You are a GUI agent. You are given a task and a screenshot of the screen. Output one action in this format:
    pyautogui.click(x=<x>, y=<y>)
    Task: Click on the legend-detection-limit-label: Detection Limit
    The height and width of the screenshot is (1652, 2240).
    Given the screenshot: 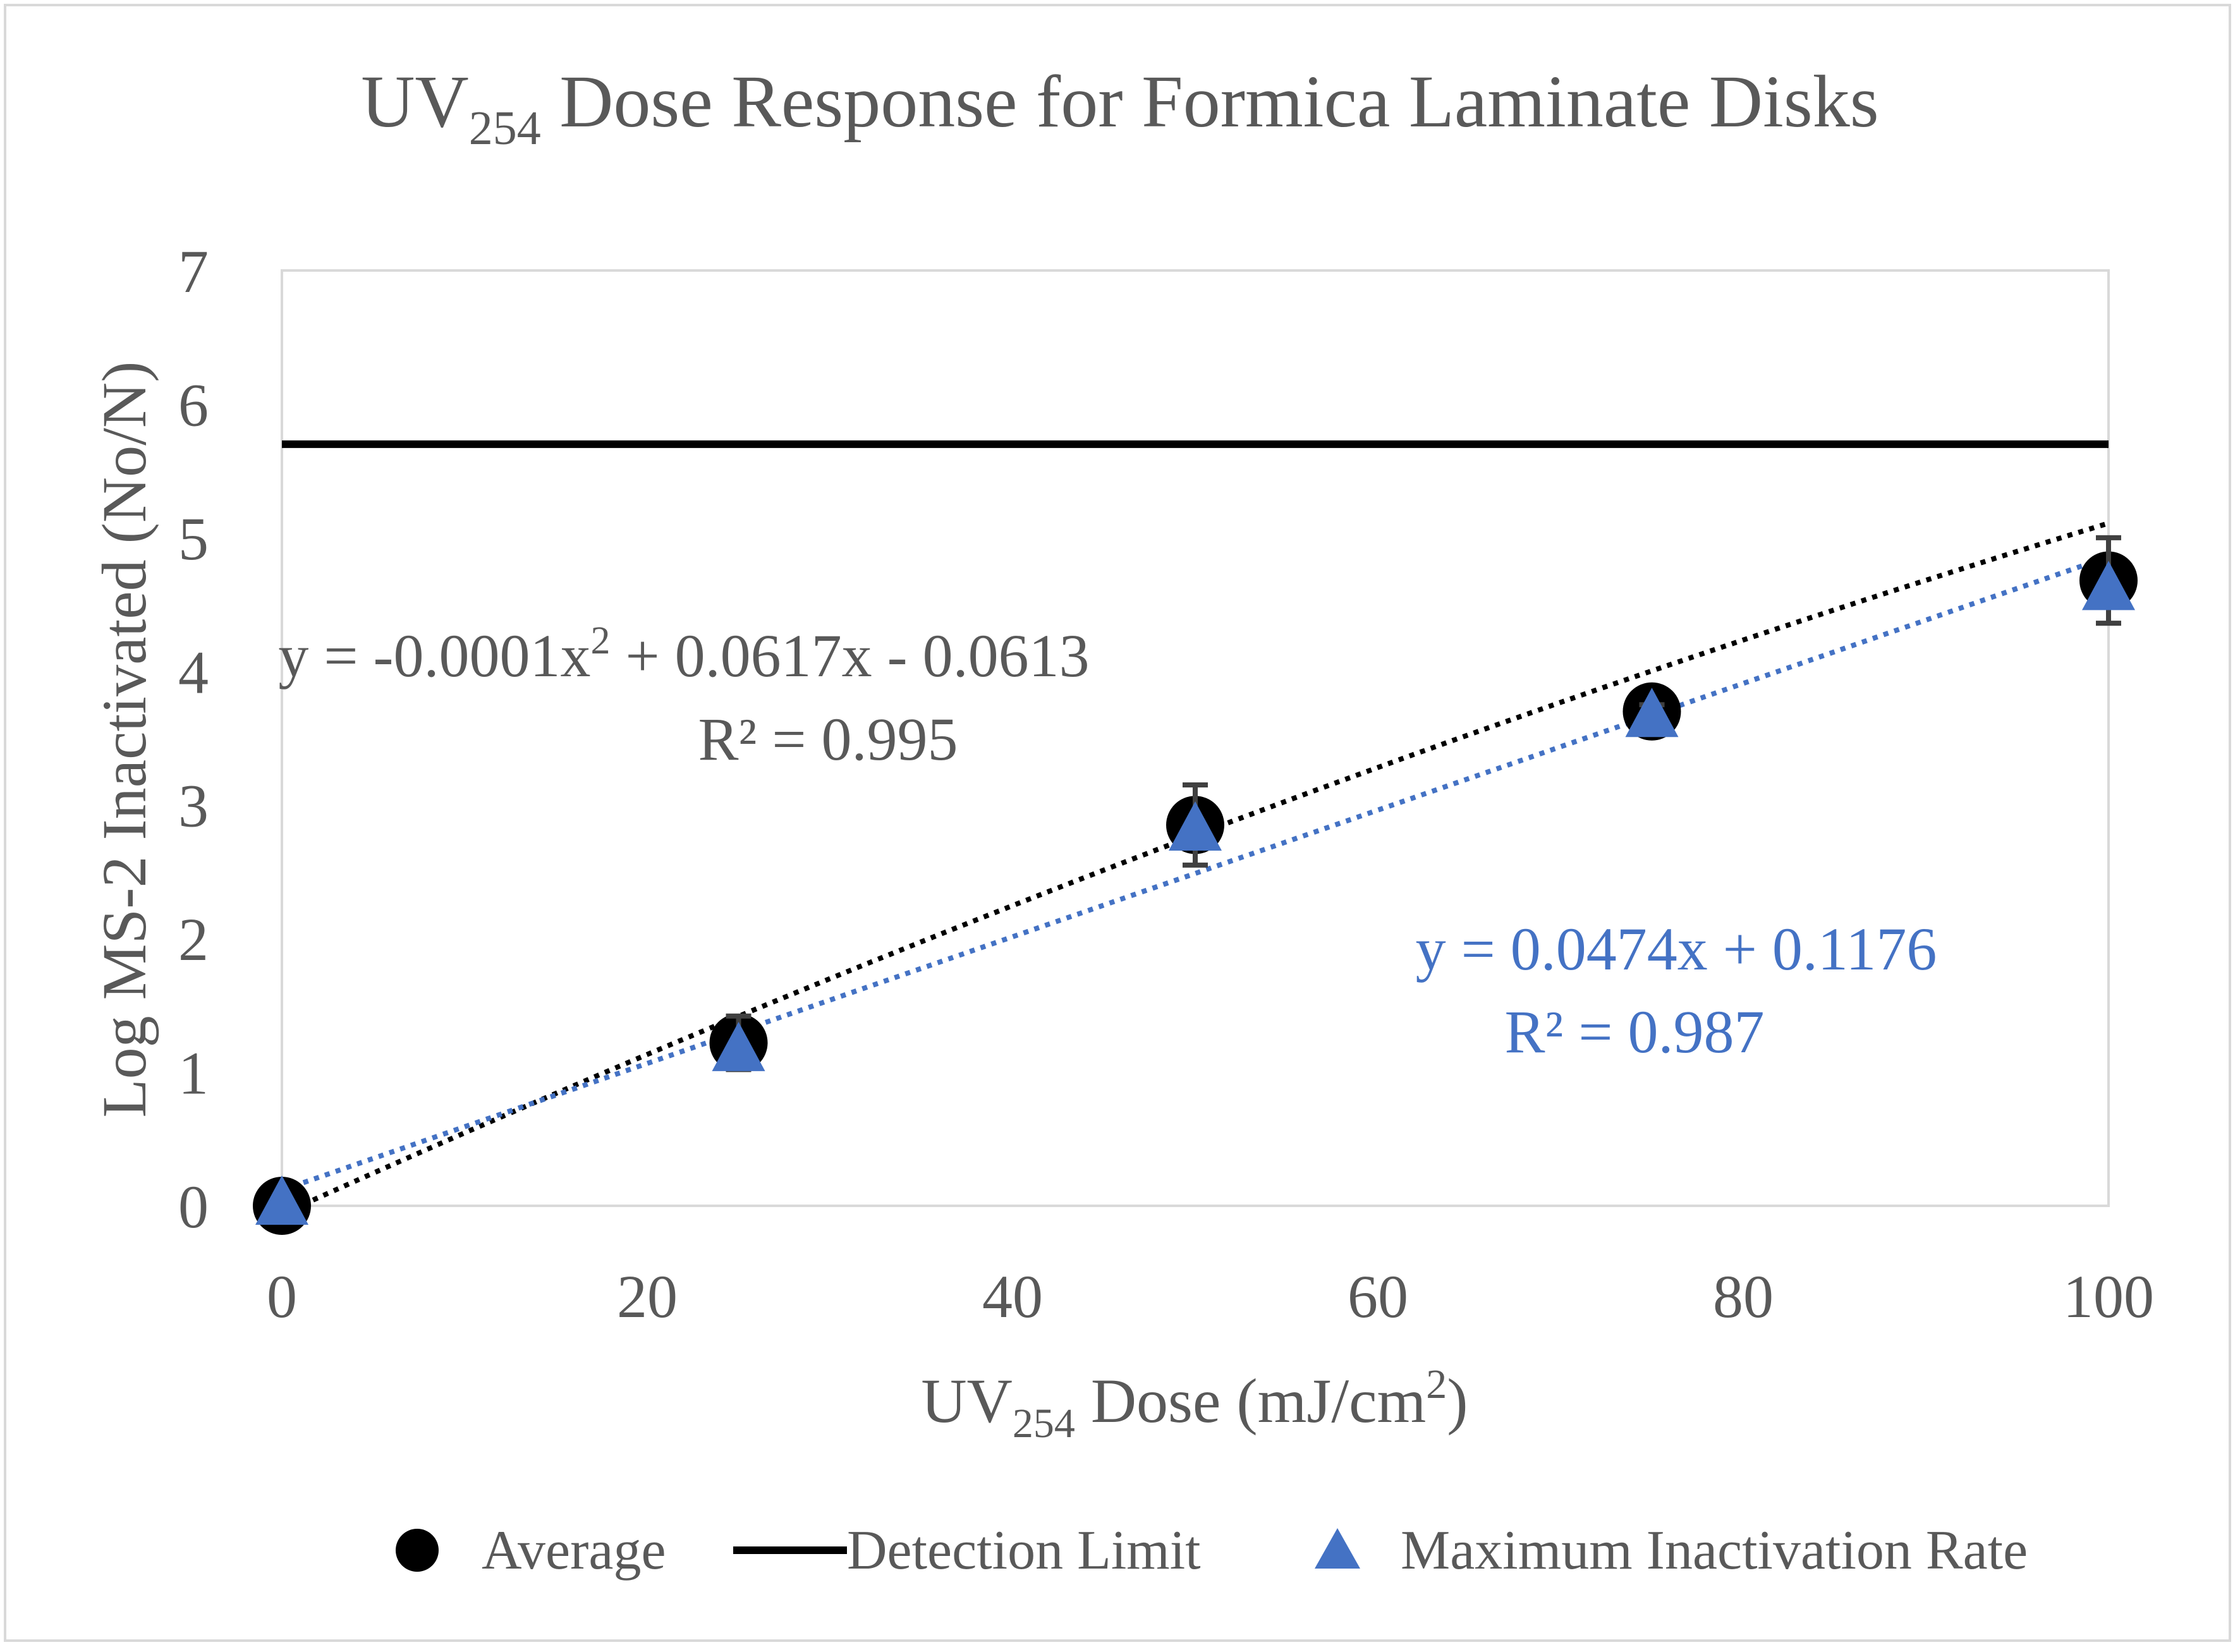 What is the action you would take?
    pyautogui.click(x=1024, y=1551)
    